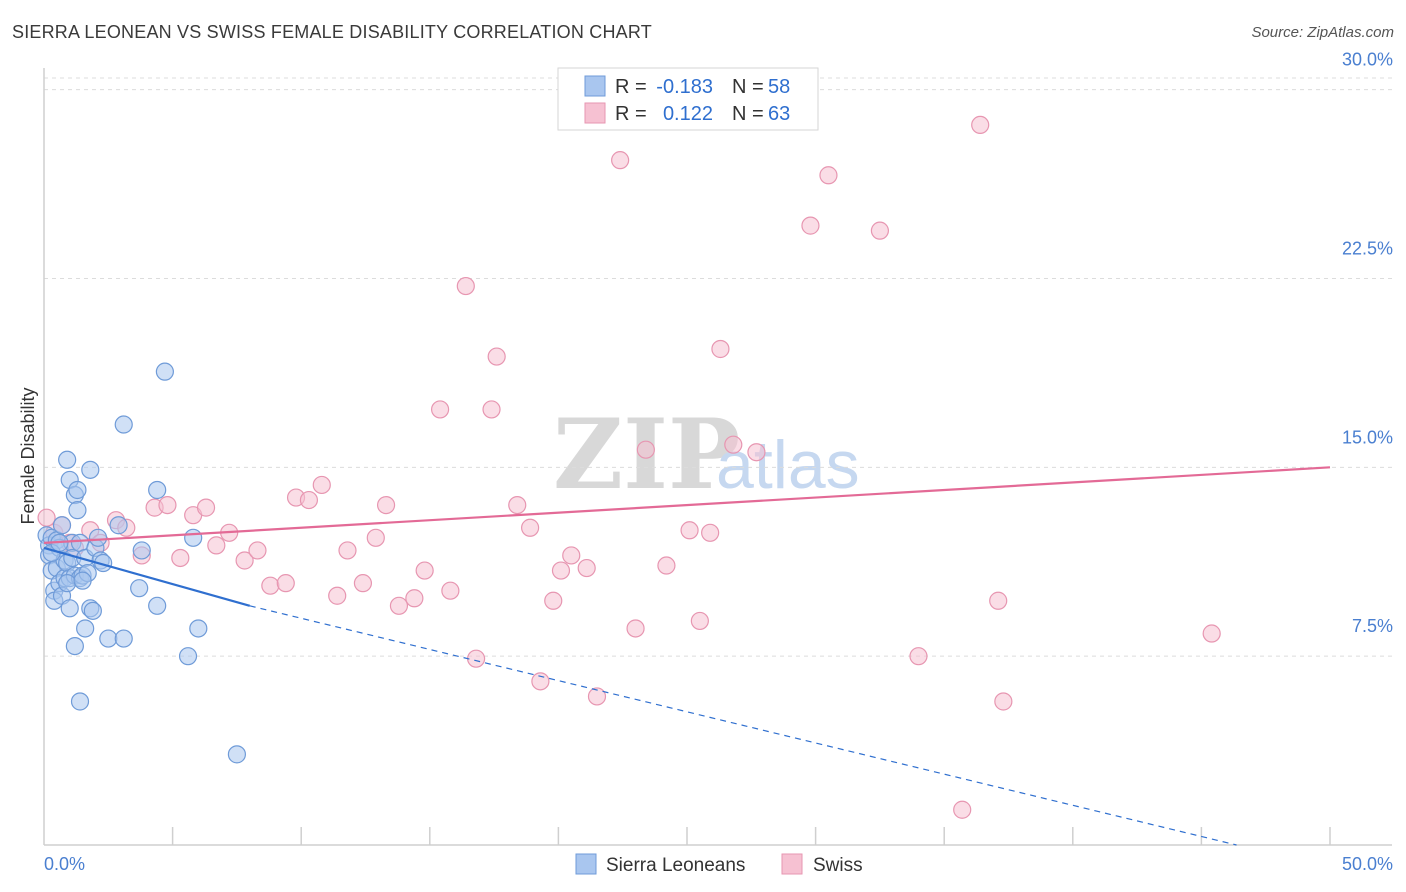  I want to click on legend-swatch-blue, so click(595, 86).